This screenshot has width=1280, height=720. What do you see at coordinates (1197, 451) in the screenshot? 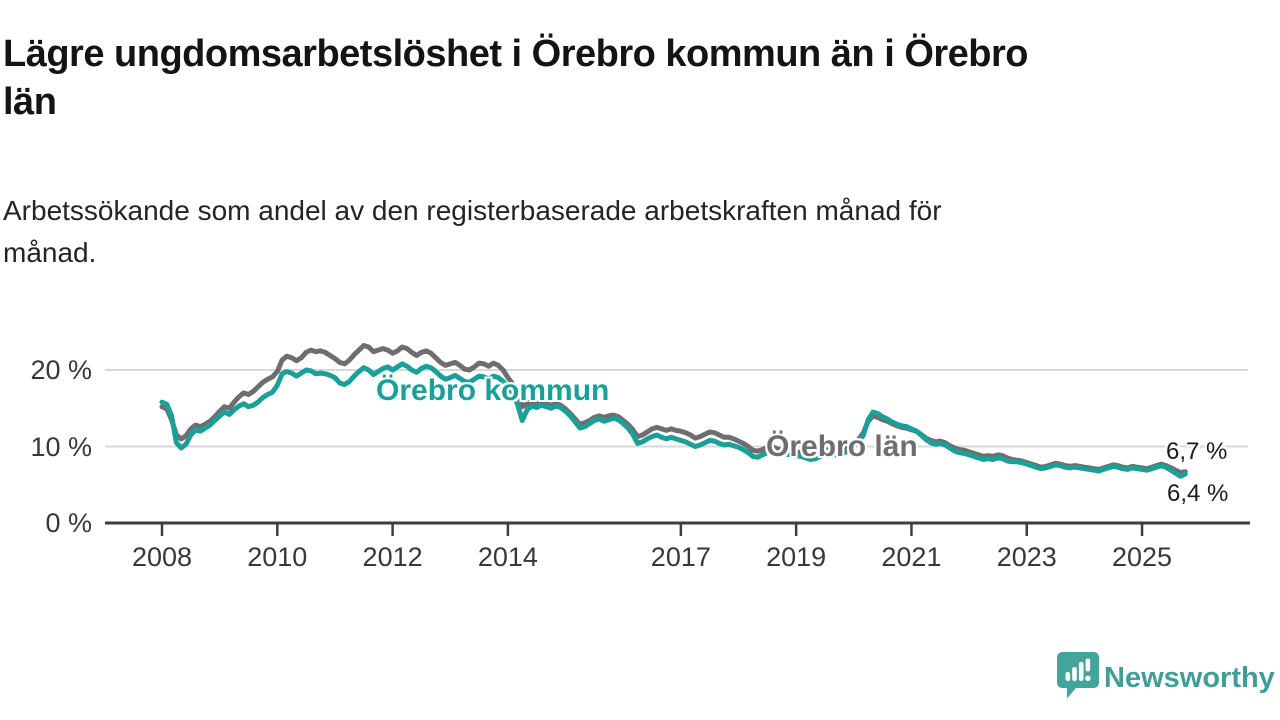
I see `end-value-label-lan: 6,7 %` at bounding box center [1197, 451].